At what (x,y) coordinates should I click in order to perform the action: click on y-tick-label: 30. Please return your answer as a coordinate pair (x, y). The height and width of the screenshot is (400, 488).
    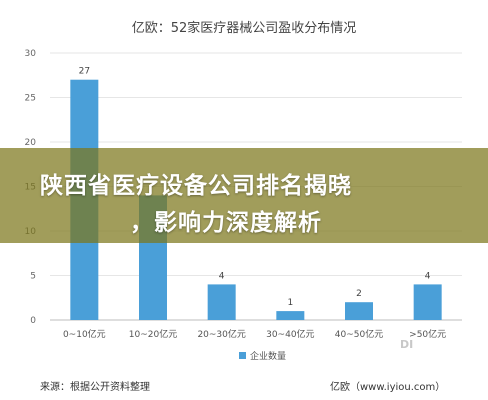
    Looking at the image, I should click on (31, 54).